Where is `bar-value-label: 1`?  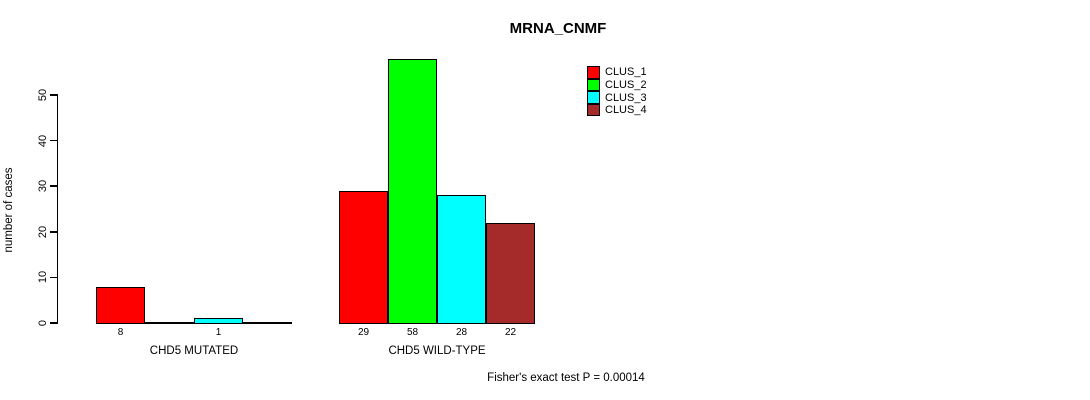 bar-value-label: 1 is located at coordinates (218, 332).